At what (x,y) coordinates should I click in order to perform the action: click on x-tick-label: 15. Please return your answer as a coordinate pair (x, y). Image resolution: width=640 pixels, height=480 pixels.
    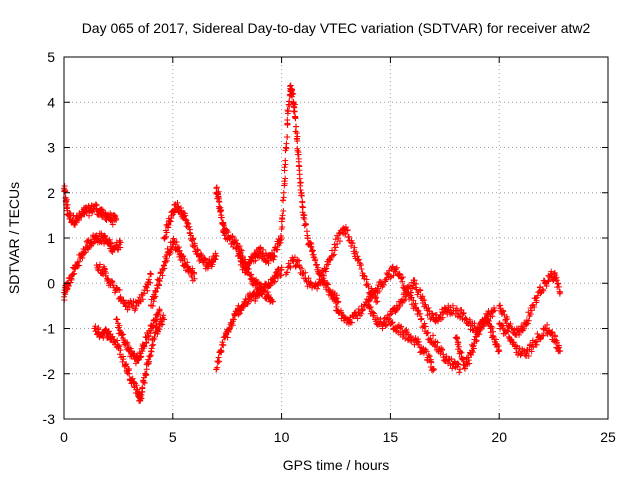
    Looking at the image, I should click on (391, 437).